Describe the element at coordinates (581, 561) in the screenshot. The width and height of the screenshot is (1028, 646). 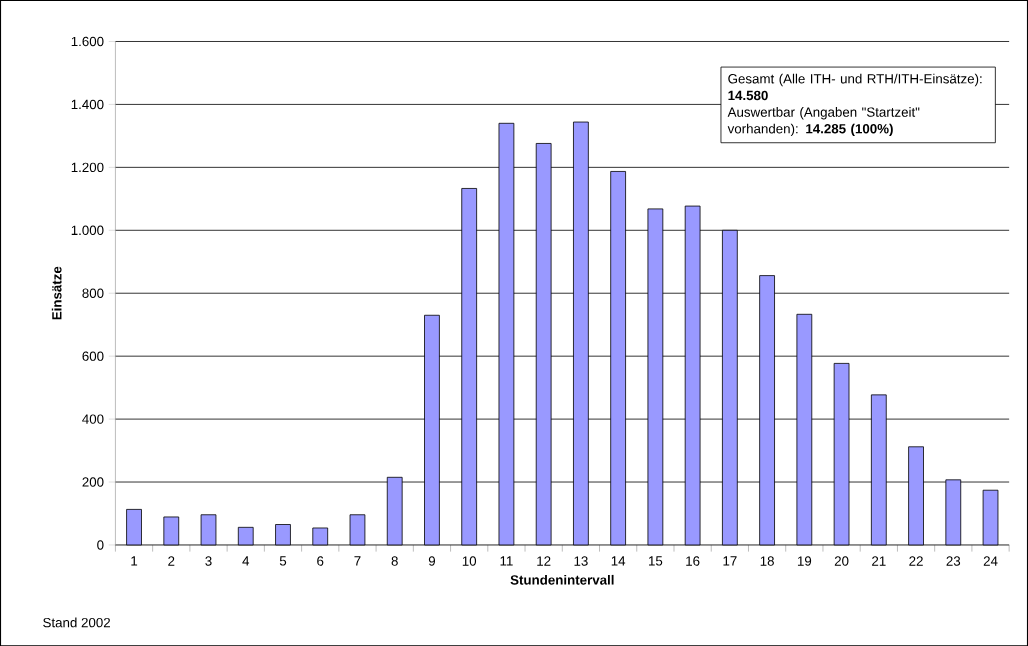
I see `x-tick-label: 13` at that location.